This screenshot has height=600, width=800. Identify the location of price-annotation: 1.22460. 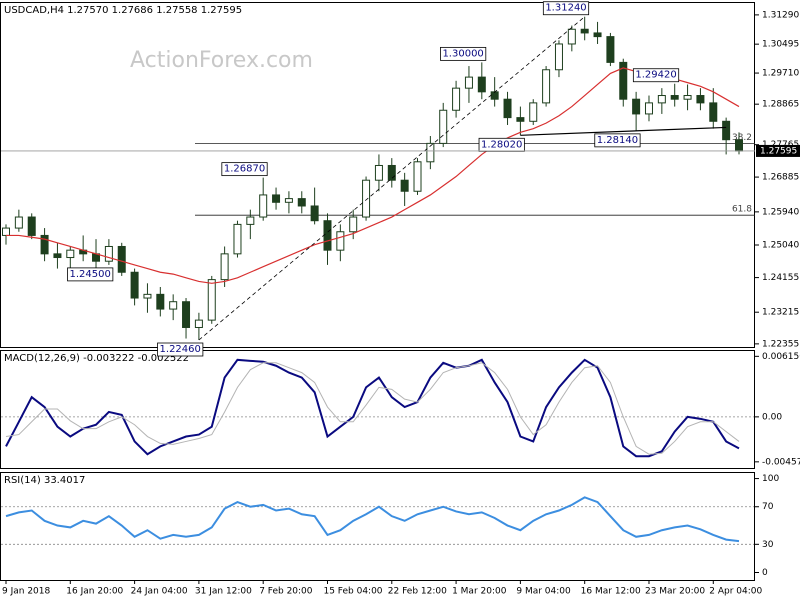
(180, 349).